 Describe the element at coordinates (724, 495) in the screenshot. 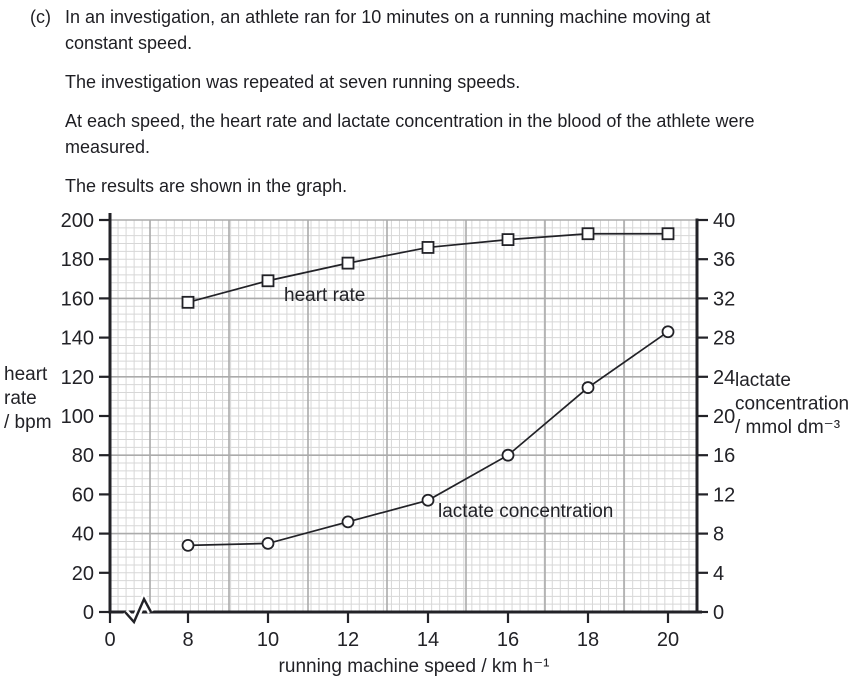

I see `right-tick-label: 12` at that location.